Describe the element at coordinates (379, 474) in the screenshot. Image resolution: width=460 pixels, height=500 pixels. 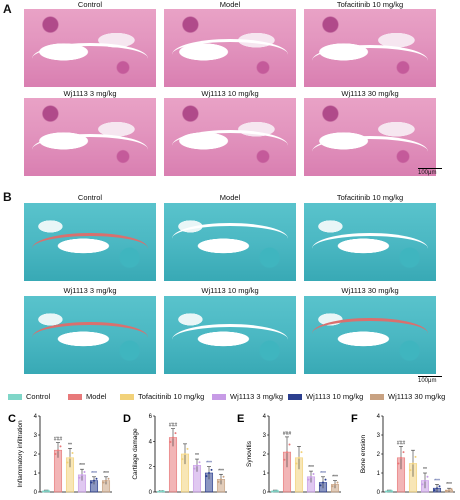
I see `y-tick-label-f: 1` at that location.